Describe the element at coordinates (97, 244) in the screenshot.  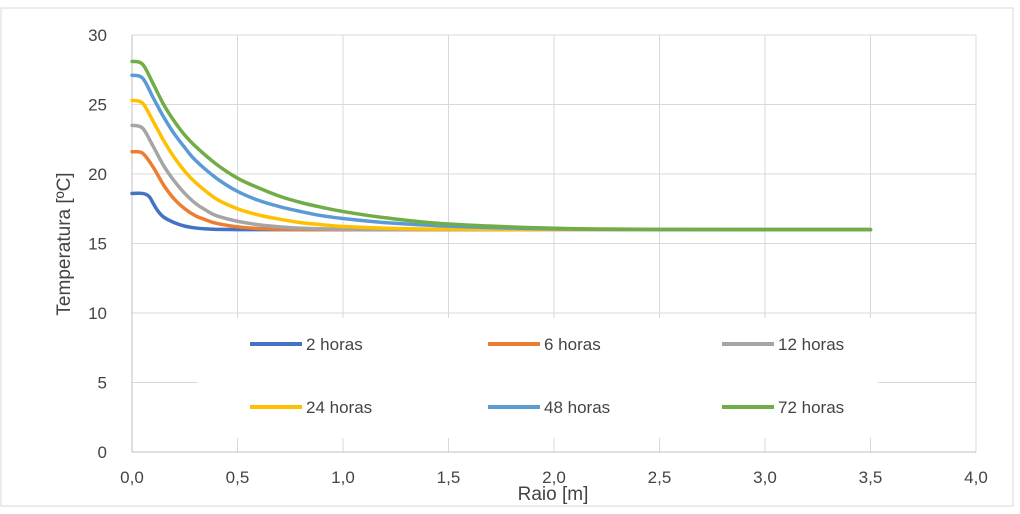
I see `y-tick-label: 15` at that location.